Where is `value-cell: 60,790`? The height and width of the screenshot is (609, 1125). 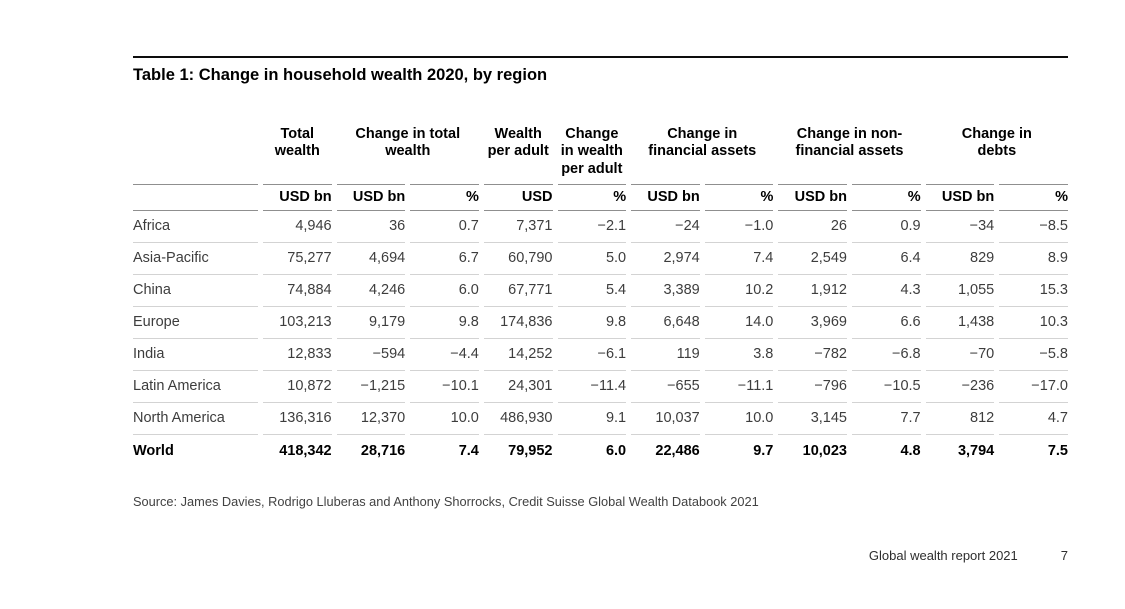
value-cell: 60,790 is located at coordinates (518, 259).